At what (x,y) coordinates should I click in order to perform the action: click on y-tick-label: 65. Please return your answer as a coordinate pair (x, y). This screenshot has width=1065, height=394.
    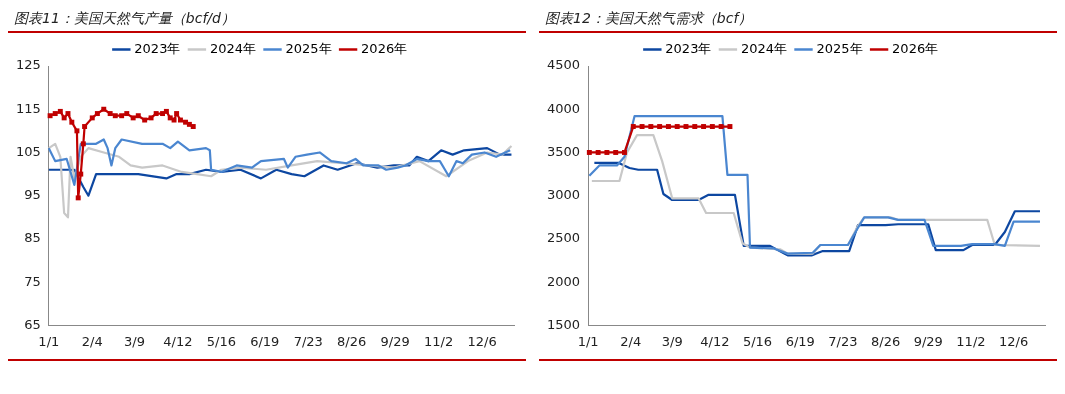
    Looking at the image, I should click on (32, 324).